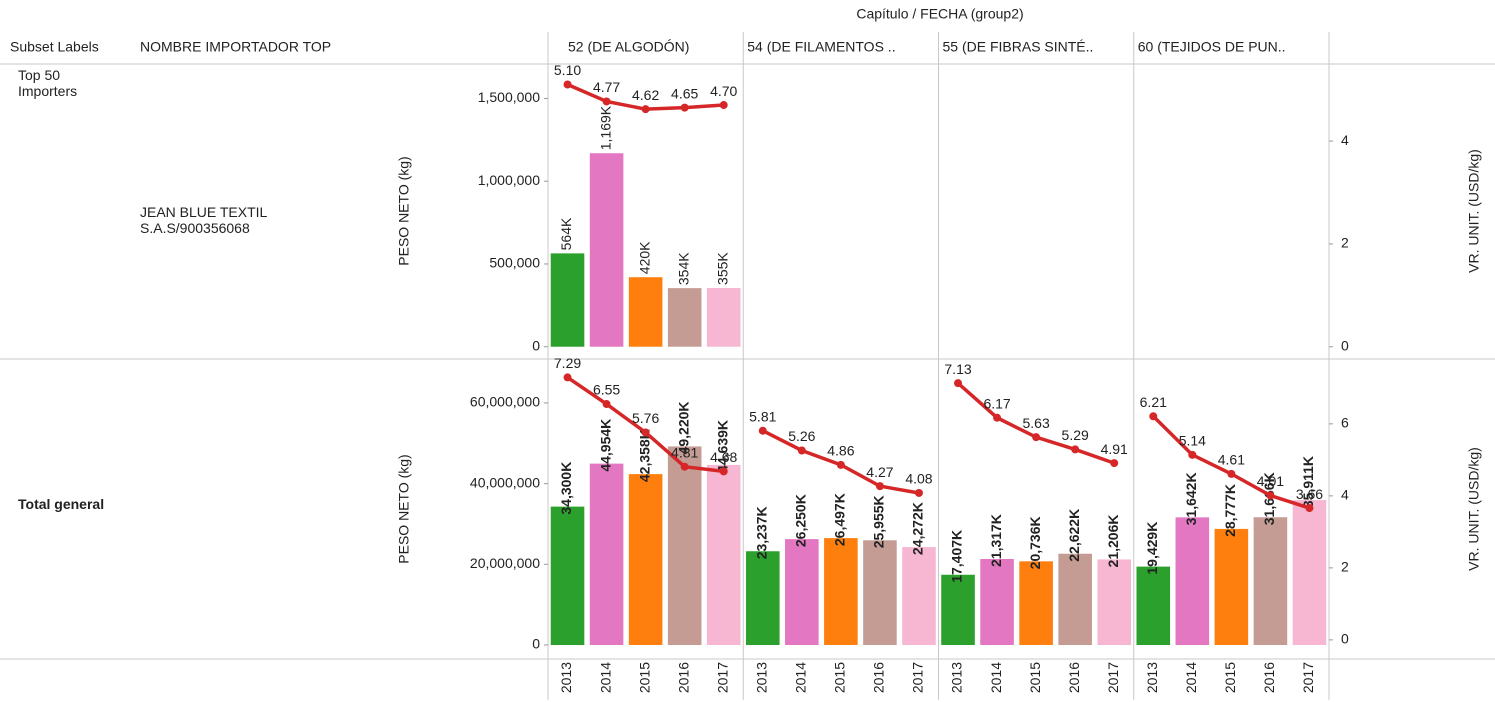 The width and height of the screenshot is (1495, 702). Describe the element at coordinates (1191, 498) in the screenshot. I see `bar-value-label: 31,642K` at that location.